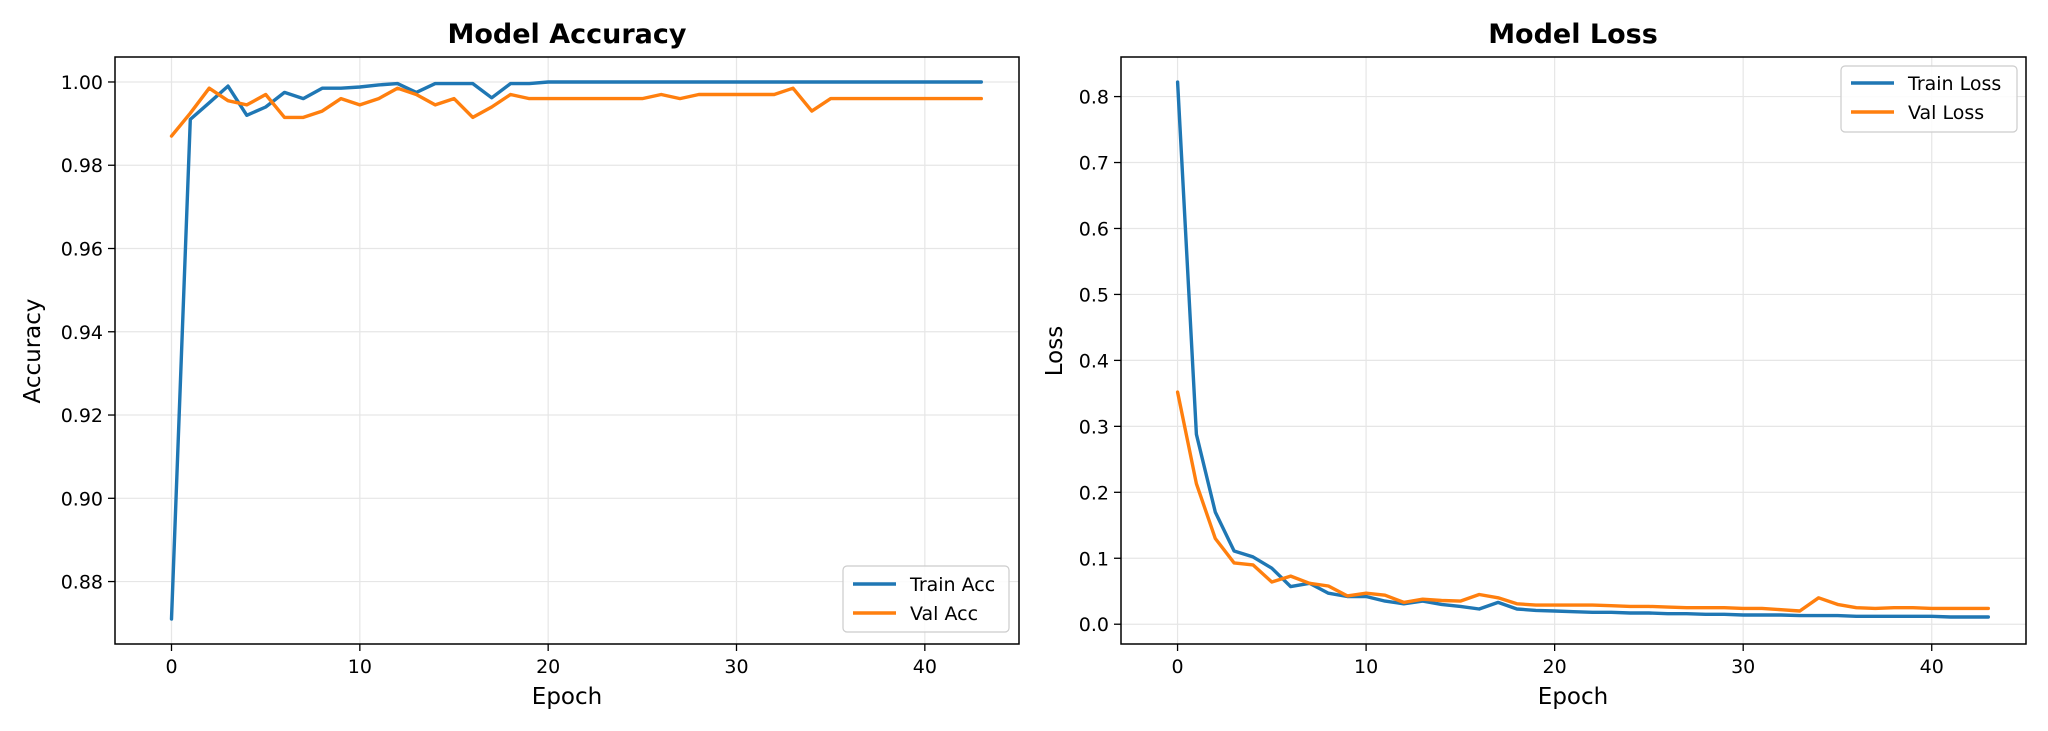 The width and height of the screenshot is (2048, 731). Describe the element at coordinates (576, 112) in the screenshot. I see `series-line-val-acc` at that location.